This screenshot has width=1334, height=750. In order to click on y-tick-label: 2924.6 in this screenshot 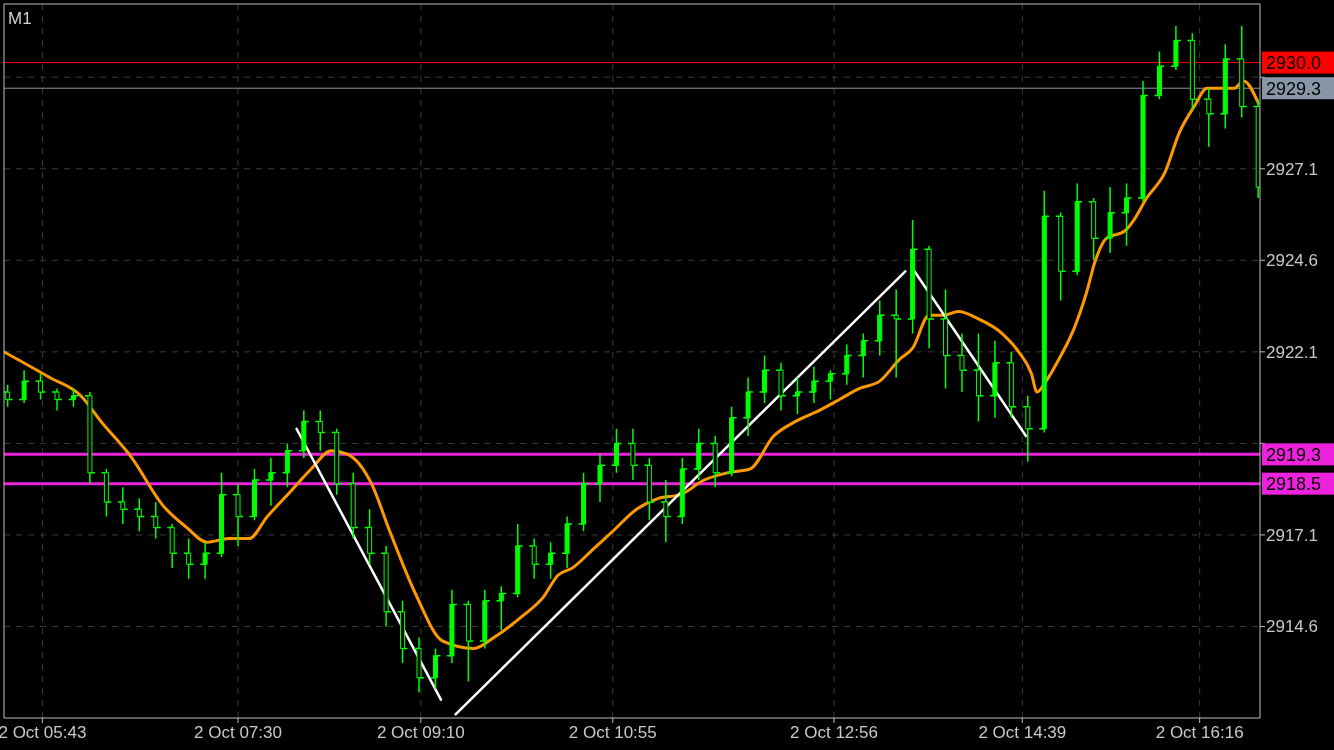, I will do `click(1292, 261)`.